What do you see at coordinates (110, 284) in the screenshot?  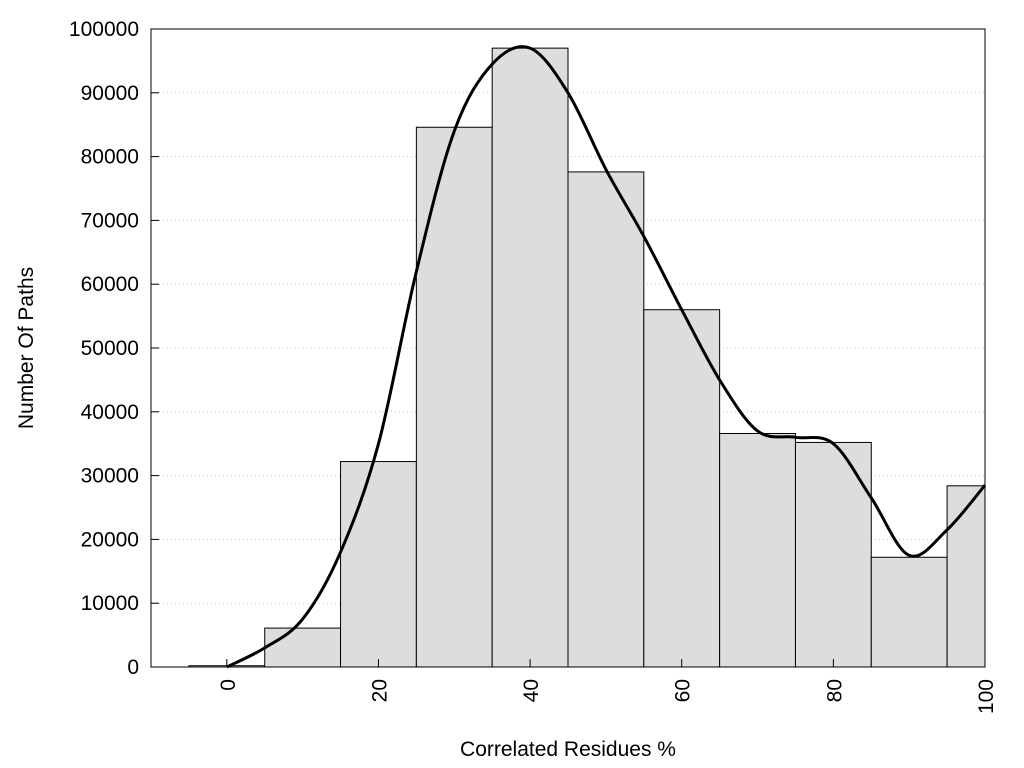 I see `y-tick-label: 60000` at bounding box center [110, 284].